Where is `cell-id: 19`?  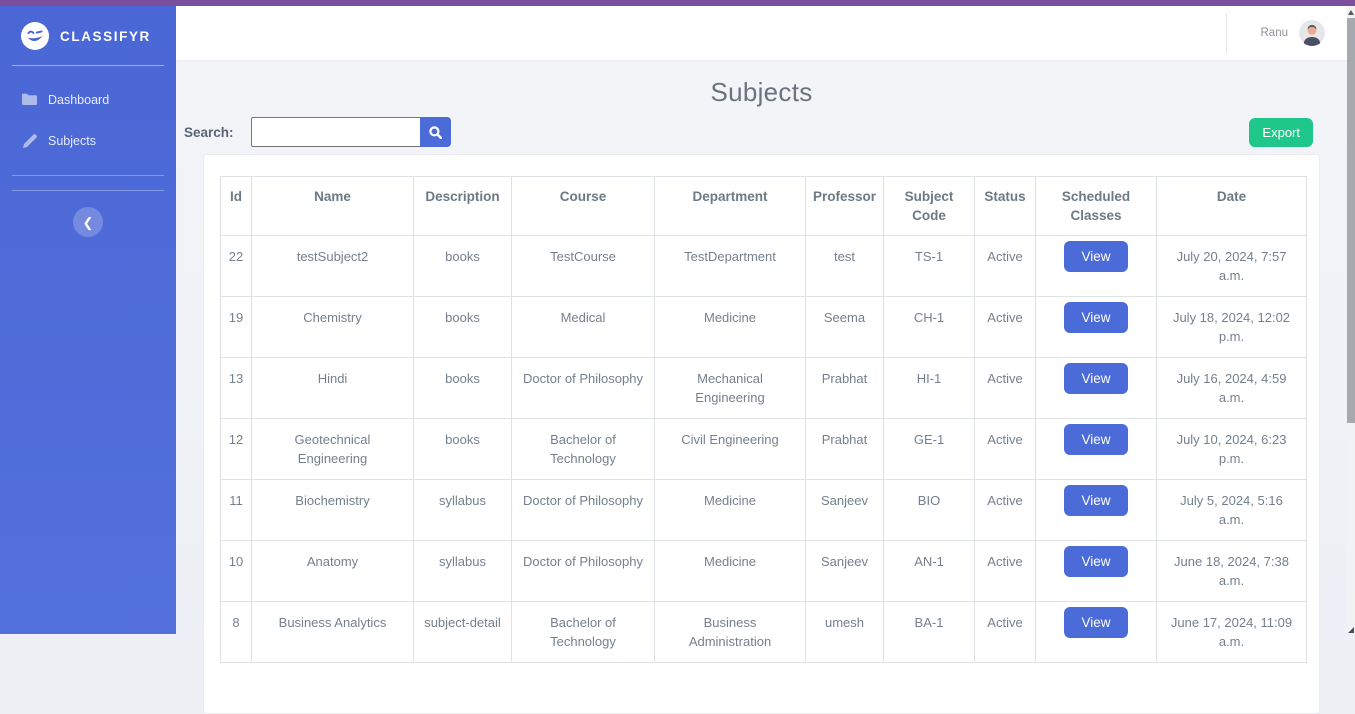 cell-id: 19 is located at coordinates (236, 327).